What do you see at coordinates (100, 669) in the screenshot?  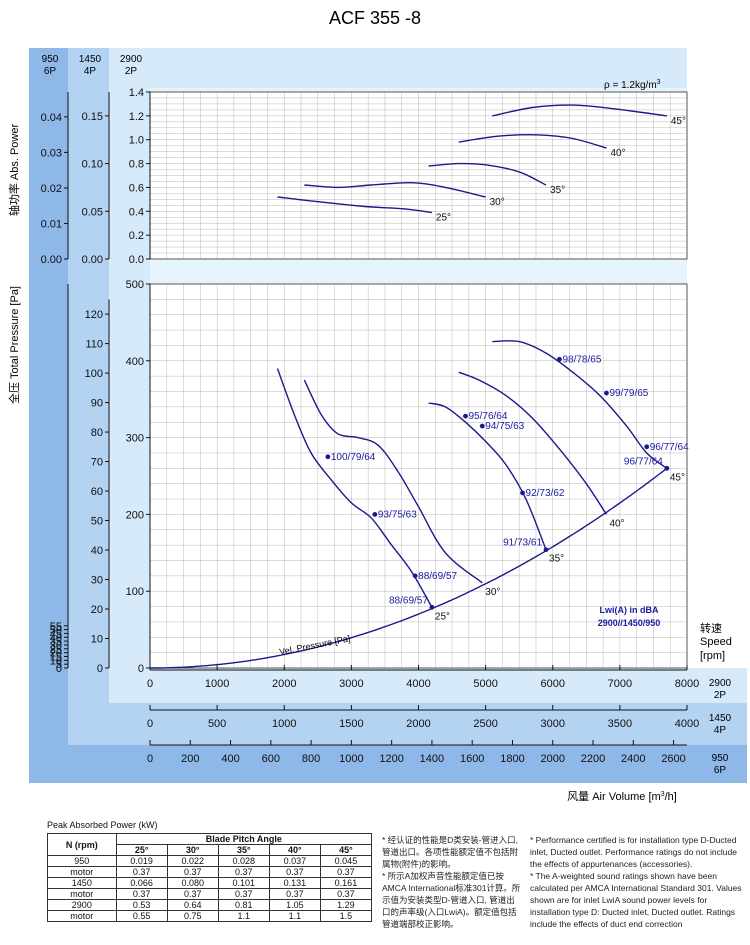 I see `pressure-4p-tick-label: 0` at bounding box center [100, 669].